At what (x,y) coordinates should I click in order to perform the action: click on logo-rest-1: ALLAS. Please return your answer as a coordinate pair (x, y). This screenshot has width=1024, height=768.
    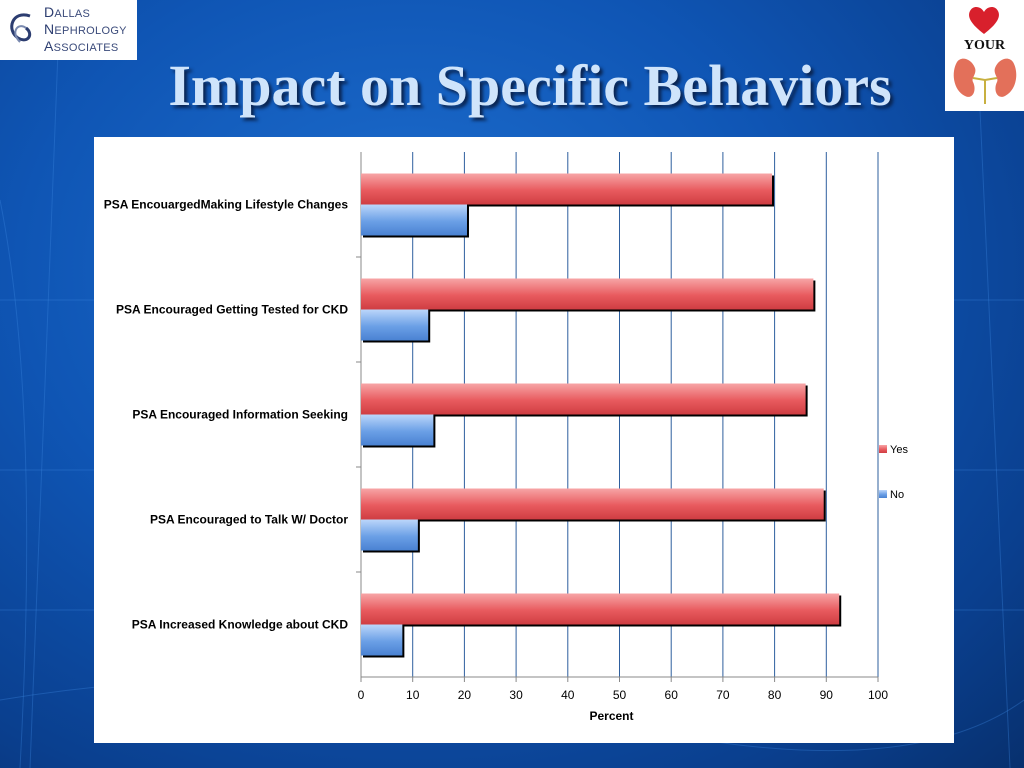
    Looking at the image, I should click on (72, 14).